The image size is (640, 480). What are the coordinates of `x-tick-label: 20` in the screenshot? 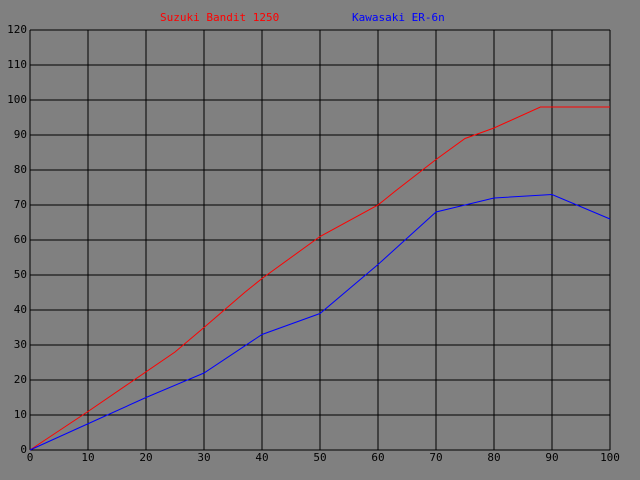 It's located at (145, 457).